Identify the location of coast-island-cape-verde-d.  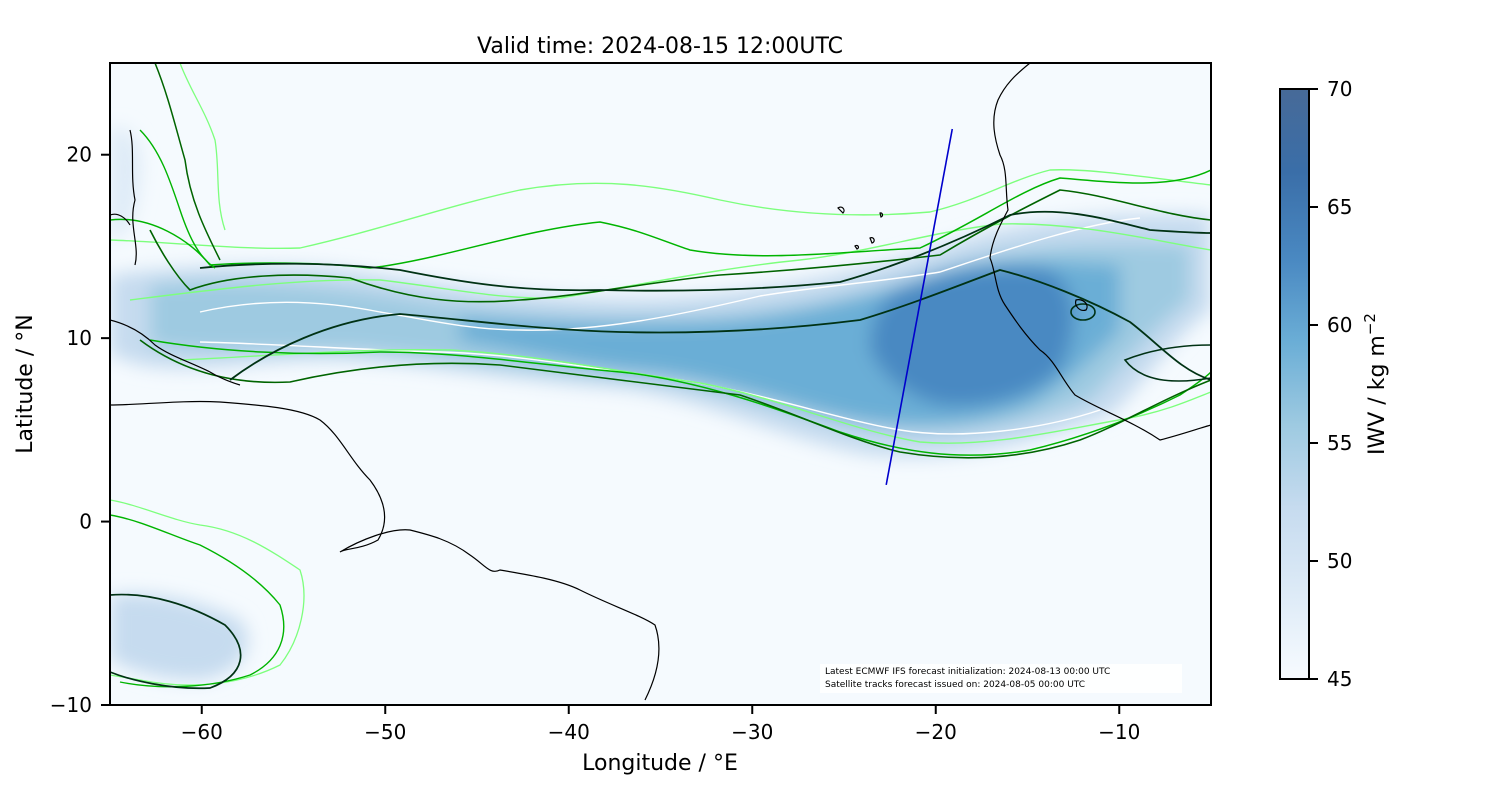
(857, 247).